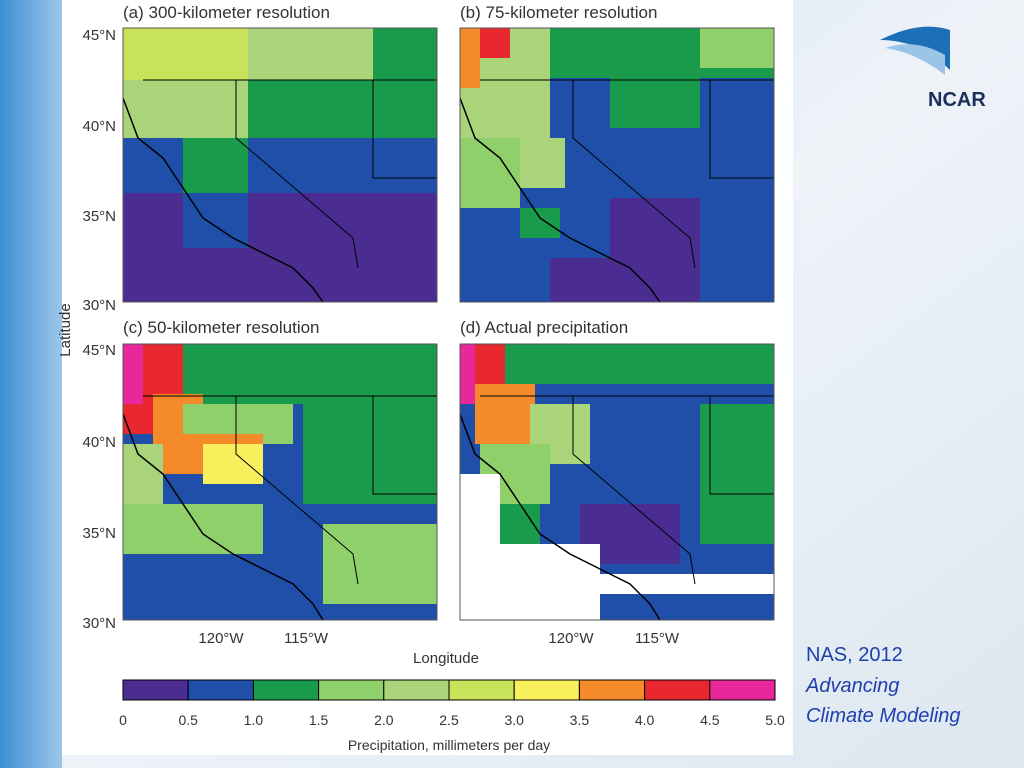 The width and height of the screenshot is (1024, 773). I want to click on colorbar: 0 0.5 1.0 1.5 2.0 2.5 3.0 3.5 4.0 4.5 5.0, so click(452, 703).